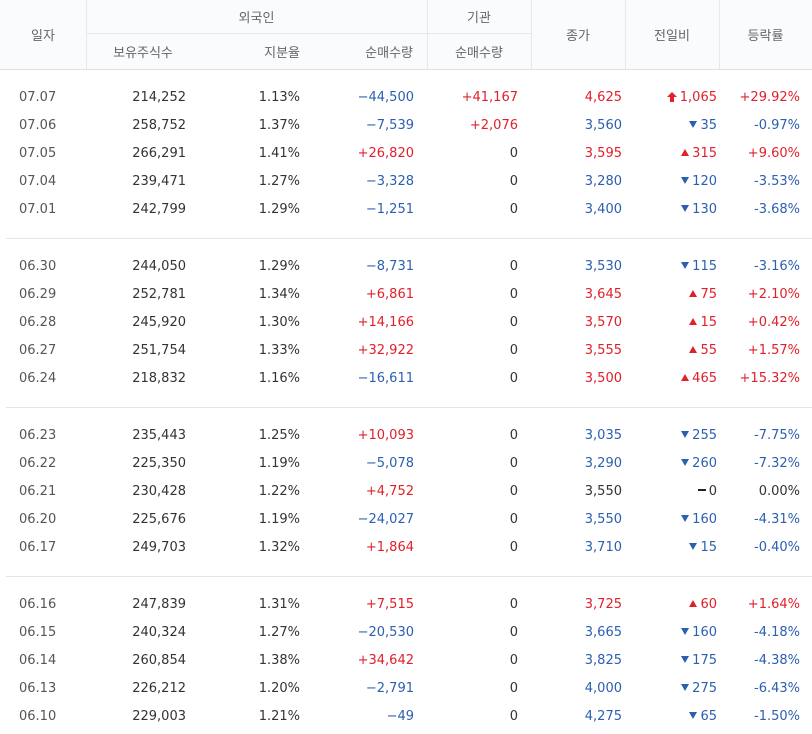  What do you see at coordinates (38, 350) in the screenshot?
I see `cell-date: 06.27` at bounding box center [38, 350].